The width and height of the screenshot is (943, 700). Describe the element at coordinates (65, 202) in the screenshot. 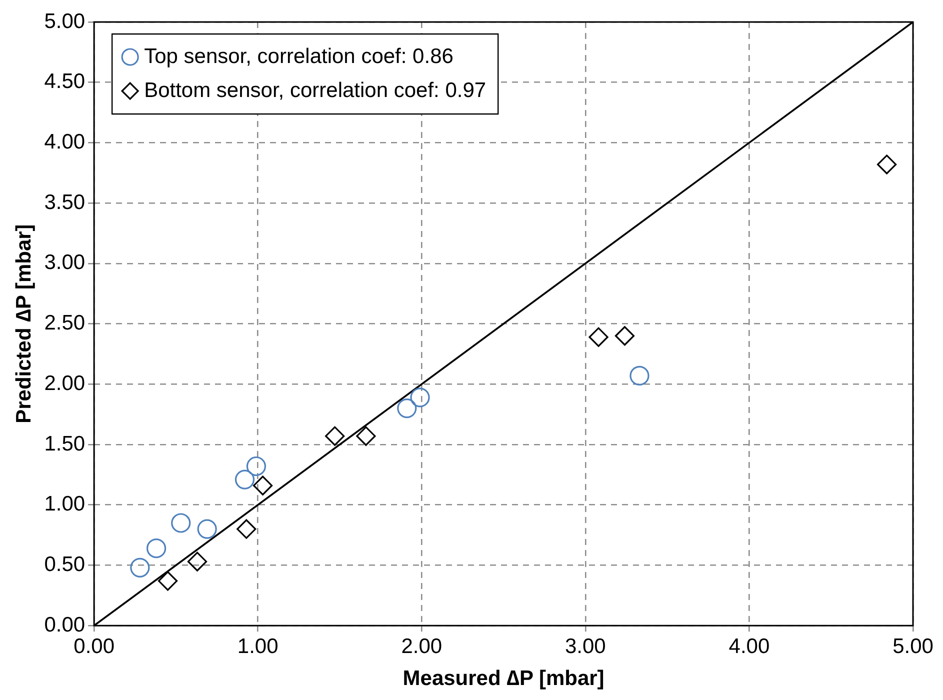

I see `y-tick-label: 3.50` at that location.